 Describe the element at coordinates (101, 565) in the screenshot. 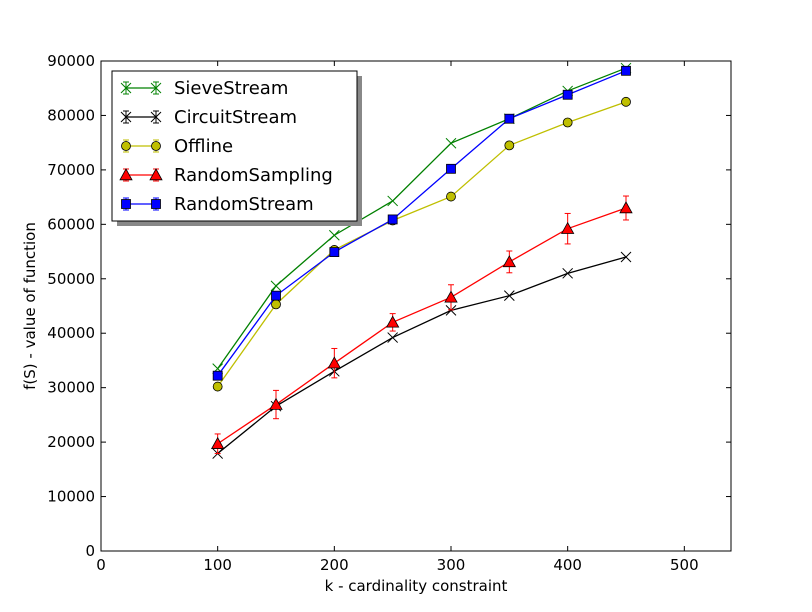

I see `x-tick-label: 0` at that location.